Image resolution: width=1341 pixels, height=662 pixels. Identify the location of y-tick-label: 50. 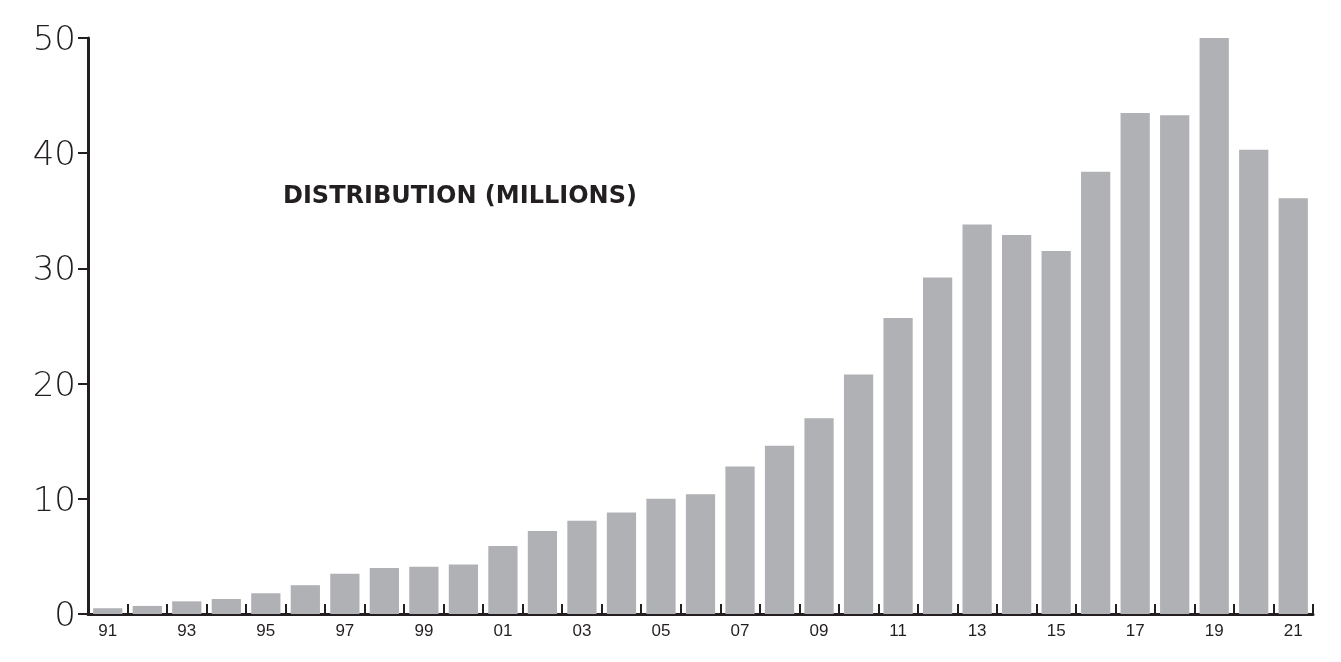
(54, 38).